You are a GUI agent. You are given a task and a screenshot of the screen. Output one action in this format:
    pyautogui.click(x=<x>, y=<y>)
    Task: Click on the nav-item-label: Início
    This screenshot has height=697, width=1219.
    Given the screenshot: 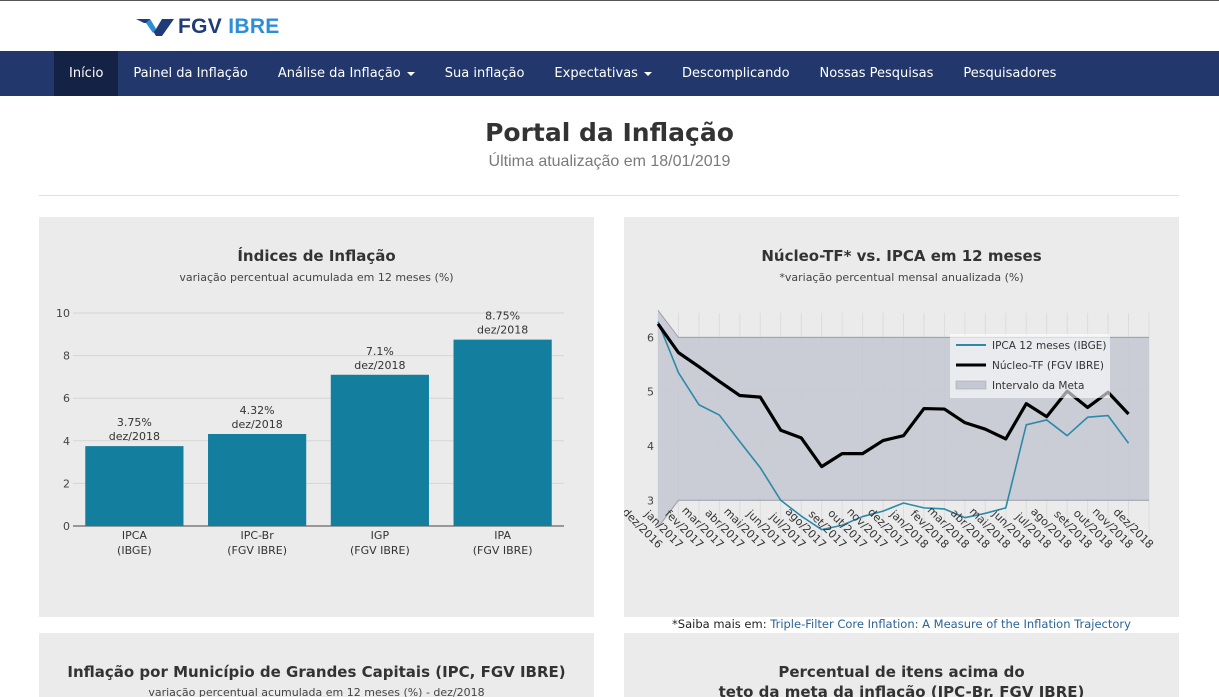 What is the action you would take?
    pyautogui.click(x=86, y=73)
    